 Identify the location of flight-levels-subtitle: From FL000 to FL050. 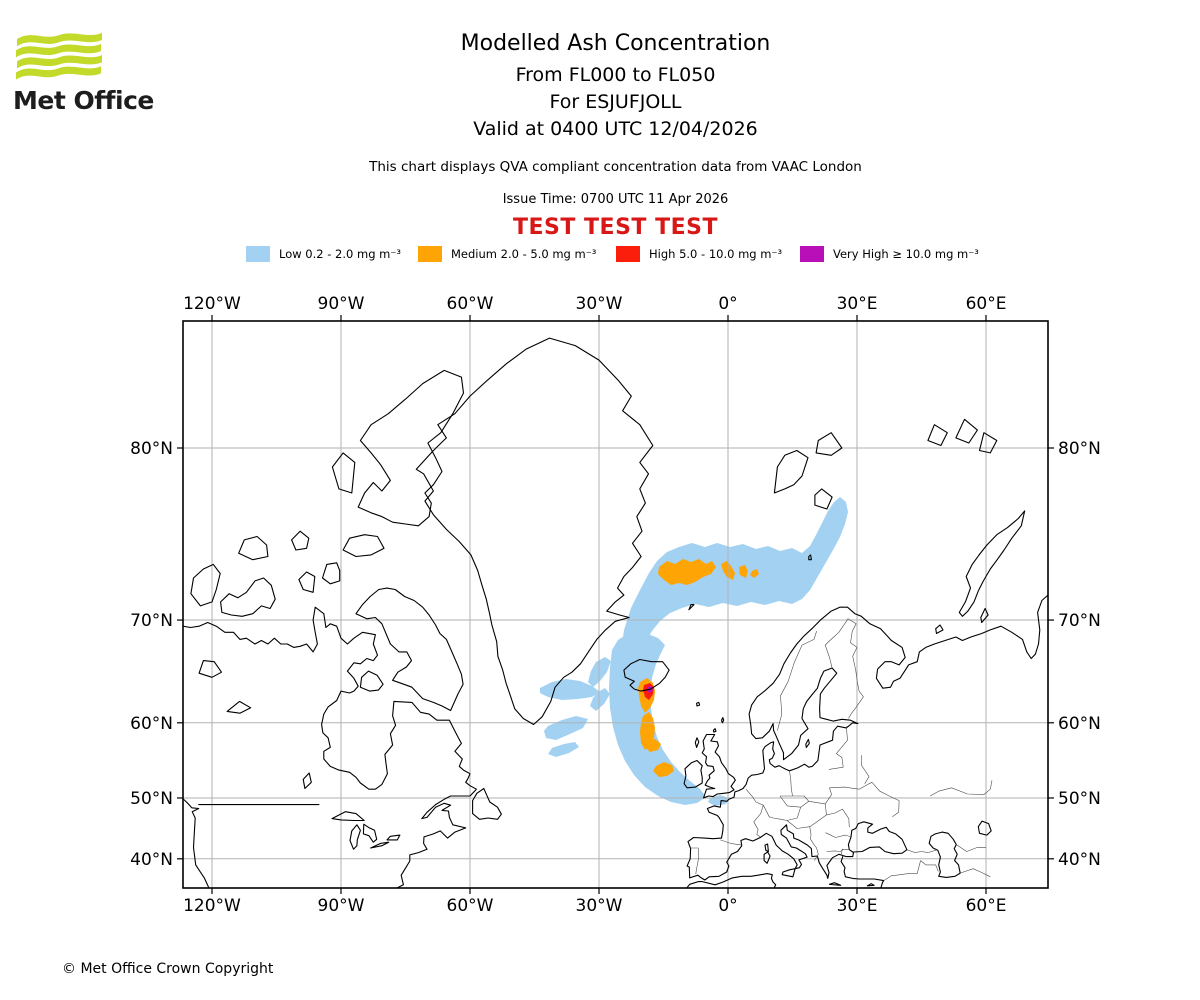
(615, 75).